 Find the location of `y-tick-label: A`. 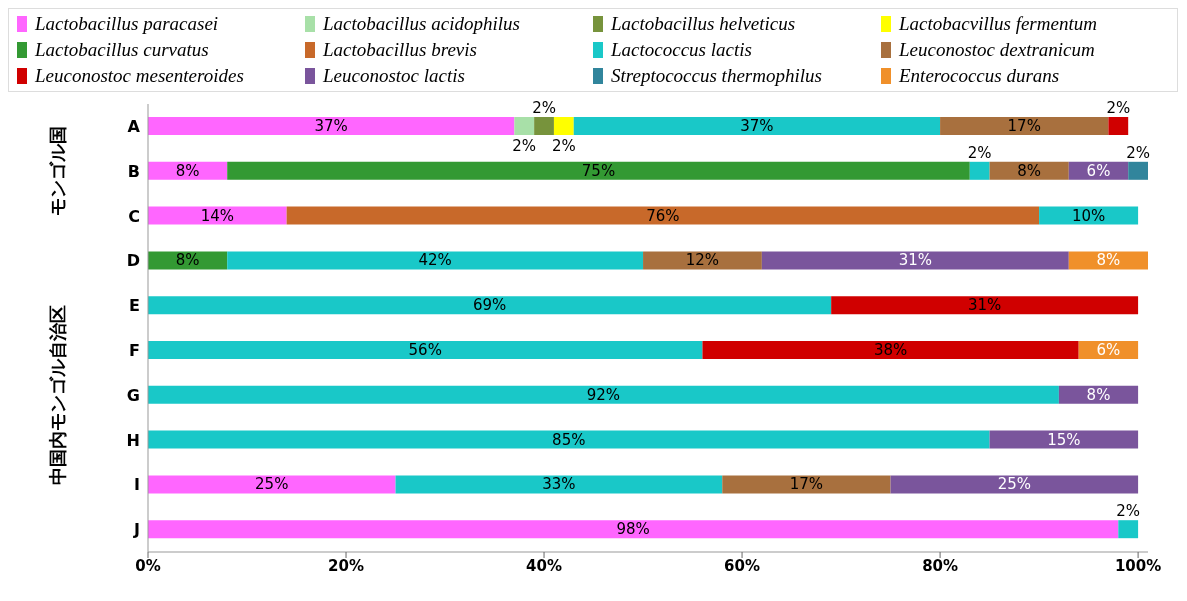

y-tick-label: A is located at coordinates (134, 127).